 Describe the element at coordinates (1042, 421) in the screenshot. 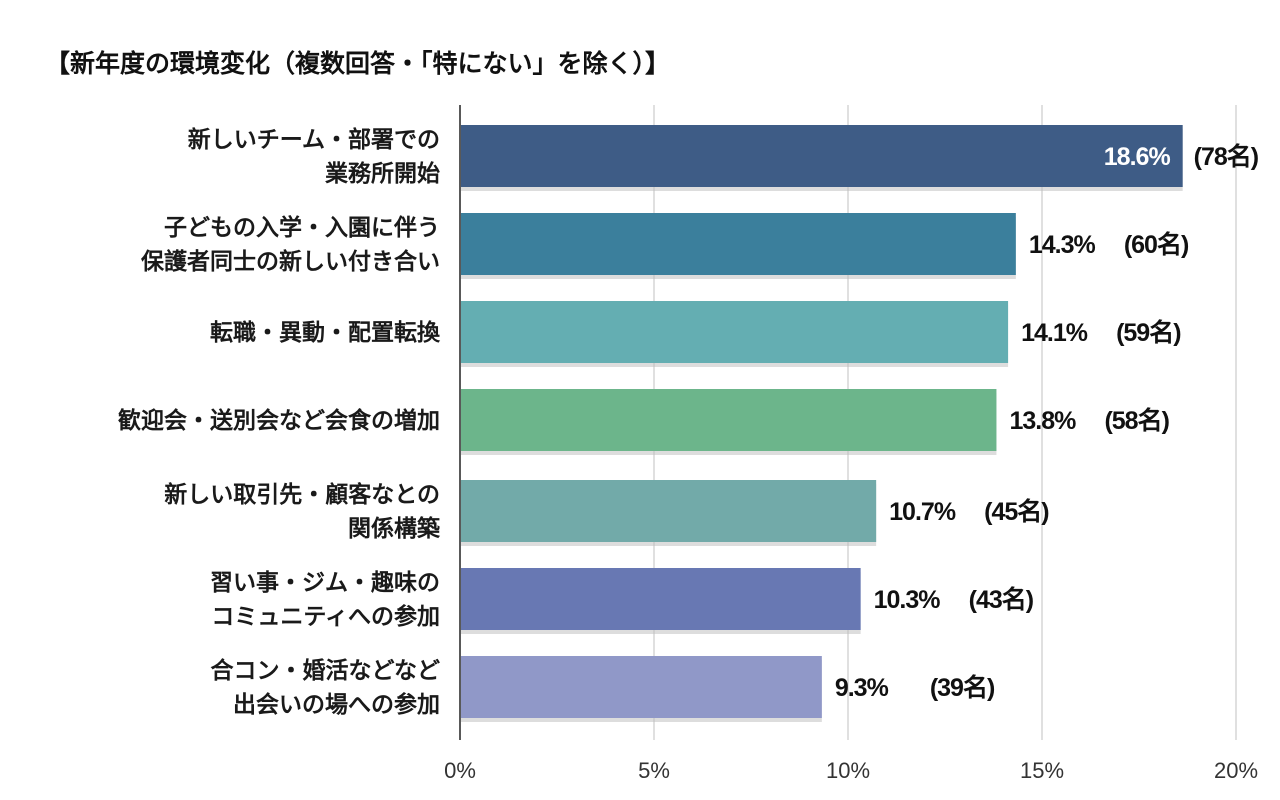

I see `value-label: 13.8%` at that location.